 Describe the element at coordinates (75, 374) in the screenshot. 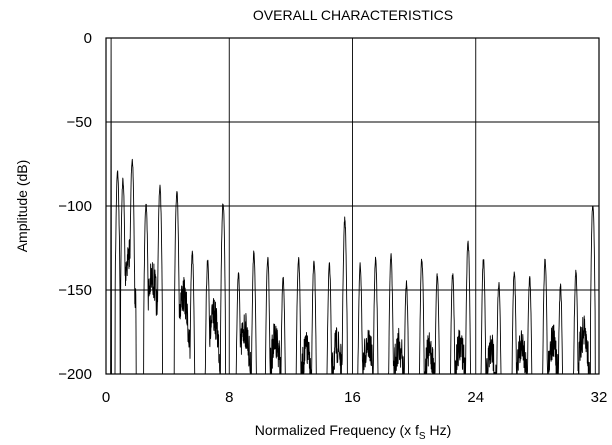

I see `y-tick-label: −200` at that location.